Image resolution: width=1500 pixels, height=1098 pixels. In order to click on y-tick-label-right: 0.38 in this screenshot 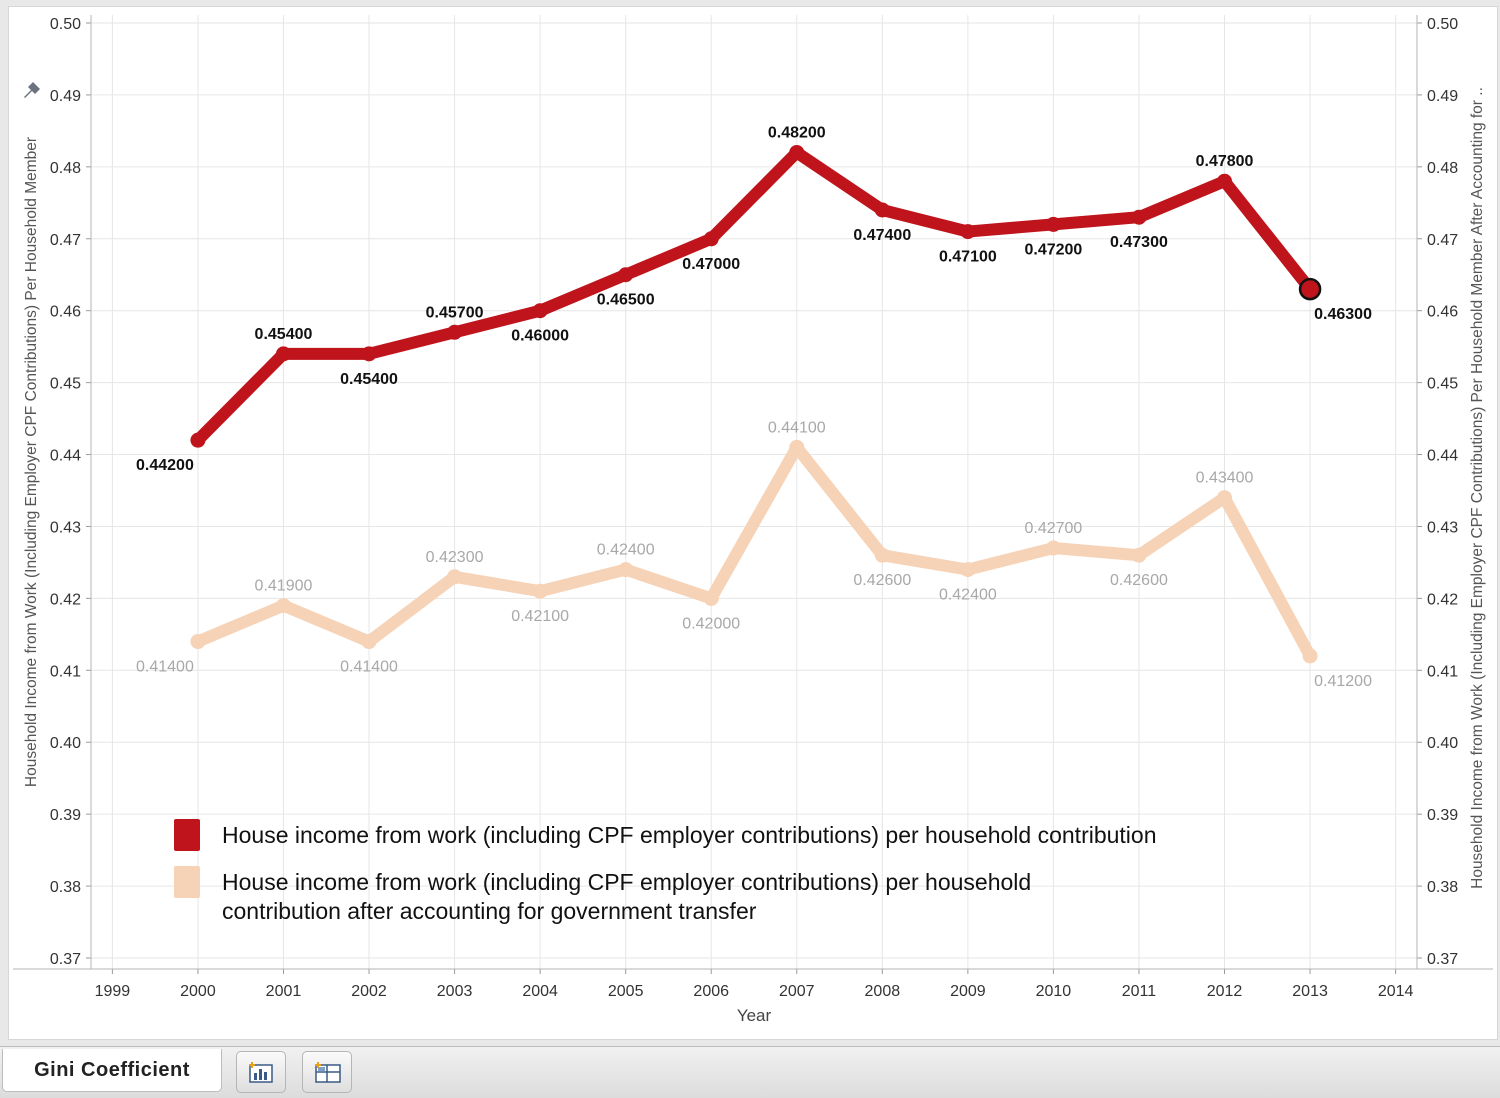, I will do `click(1442, 887)`.